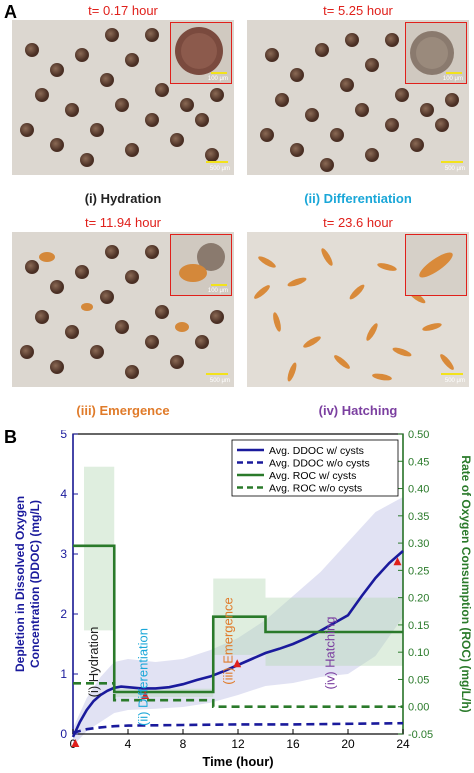 This screenshot has width=474, height=773. What do you see at coordinates (316, 451) in the screenshot?
I see `legend-label: Avg. DDOC w/ cysts` at bounding box center [316, 451].